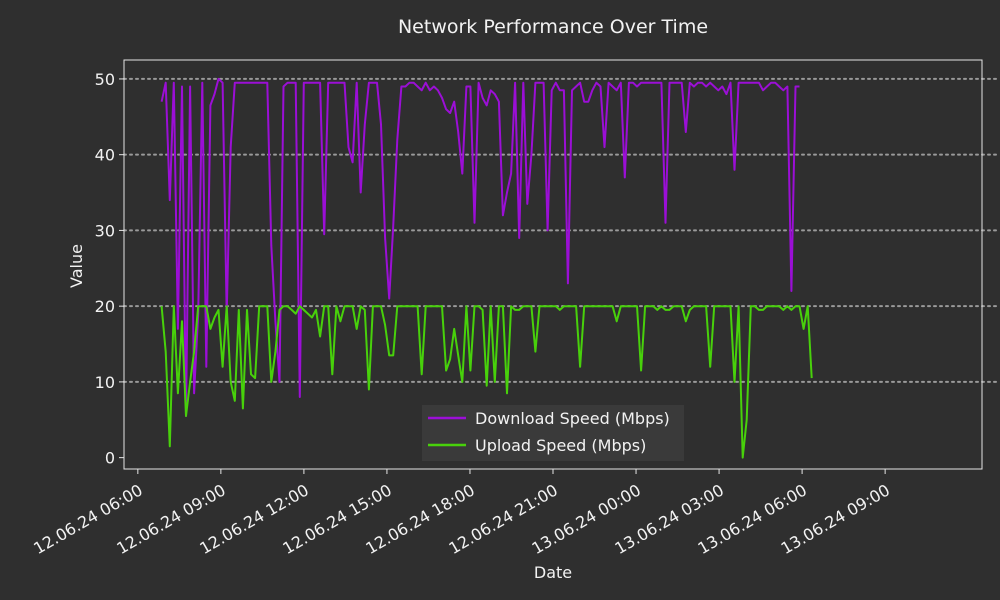  I want to click on chart-title: Network Performance Over Time, so click(553, 27).